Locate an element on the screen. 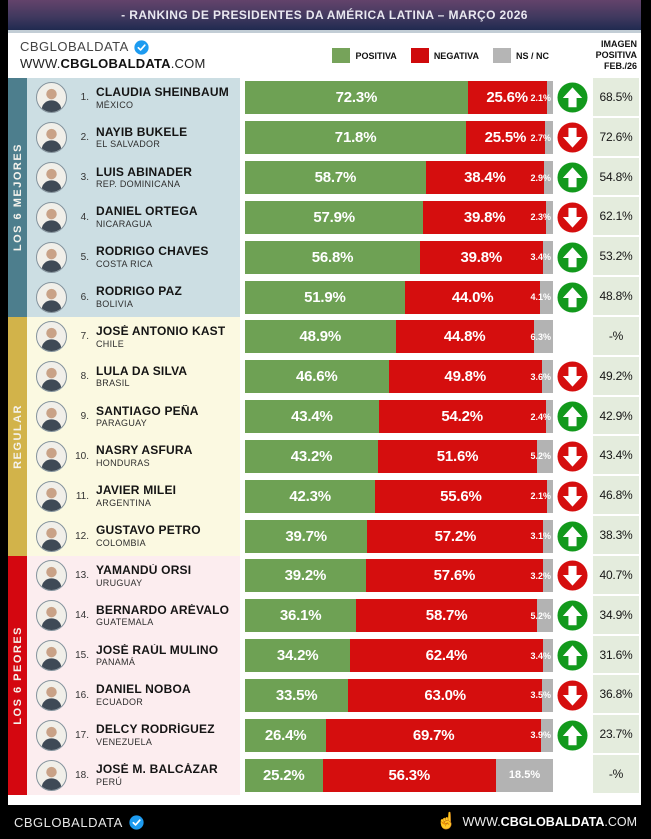 Image resolution: width=651 pixels, height=839 pixels. rank-number: 10. is located at coordinates (82, 456).